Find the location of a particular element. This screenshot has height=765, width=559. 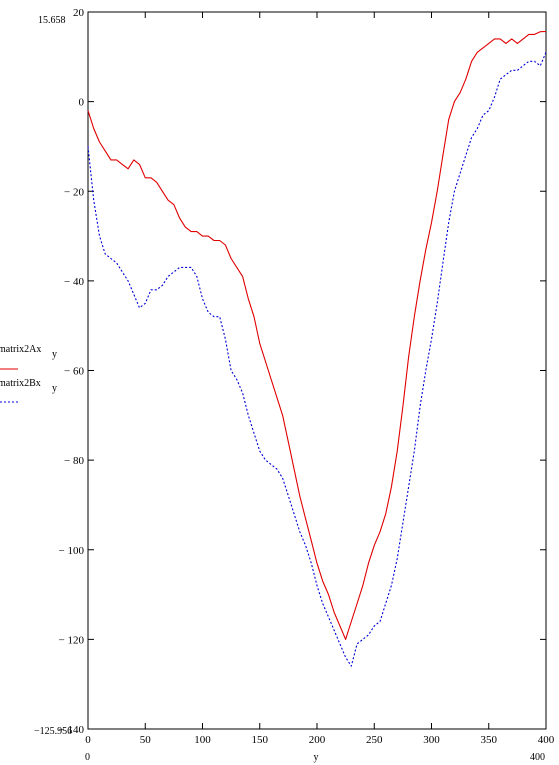

x-tick-label: 400 is located at coordinates (546, 740).